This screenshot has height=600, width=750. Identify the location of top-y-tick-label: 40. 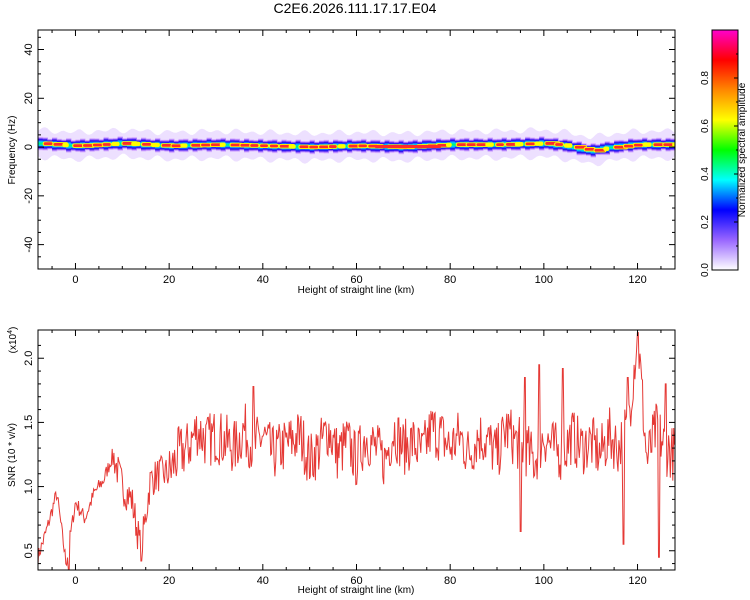
(29, 49).